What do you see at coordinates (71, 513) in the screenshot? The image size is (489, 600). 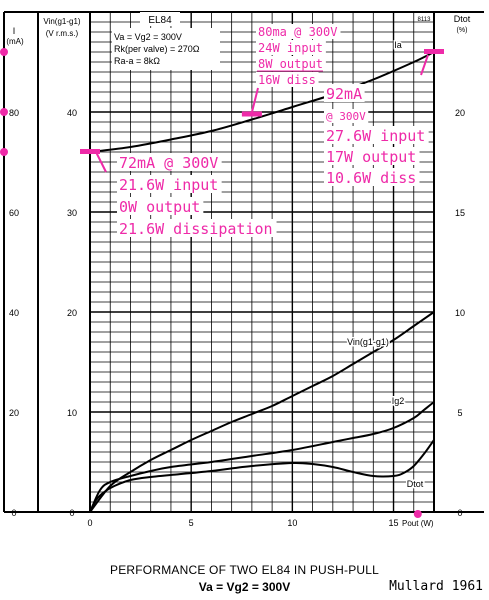 I see `vin-tick-label: 0` at bounding box center [71, 513].